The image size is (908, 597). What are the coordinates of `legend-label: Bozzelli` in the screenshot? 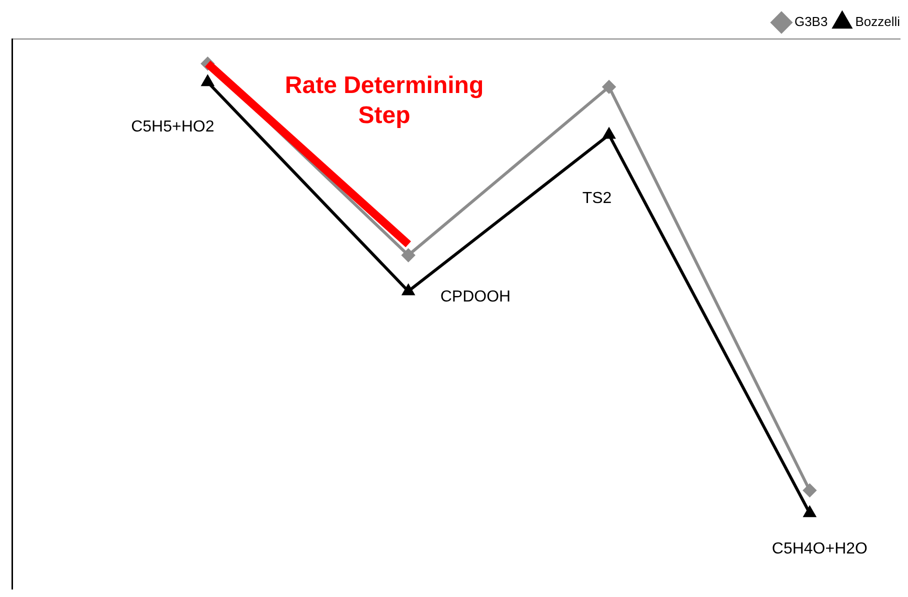 It's located at (877, 22).